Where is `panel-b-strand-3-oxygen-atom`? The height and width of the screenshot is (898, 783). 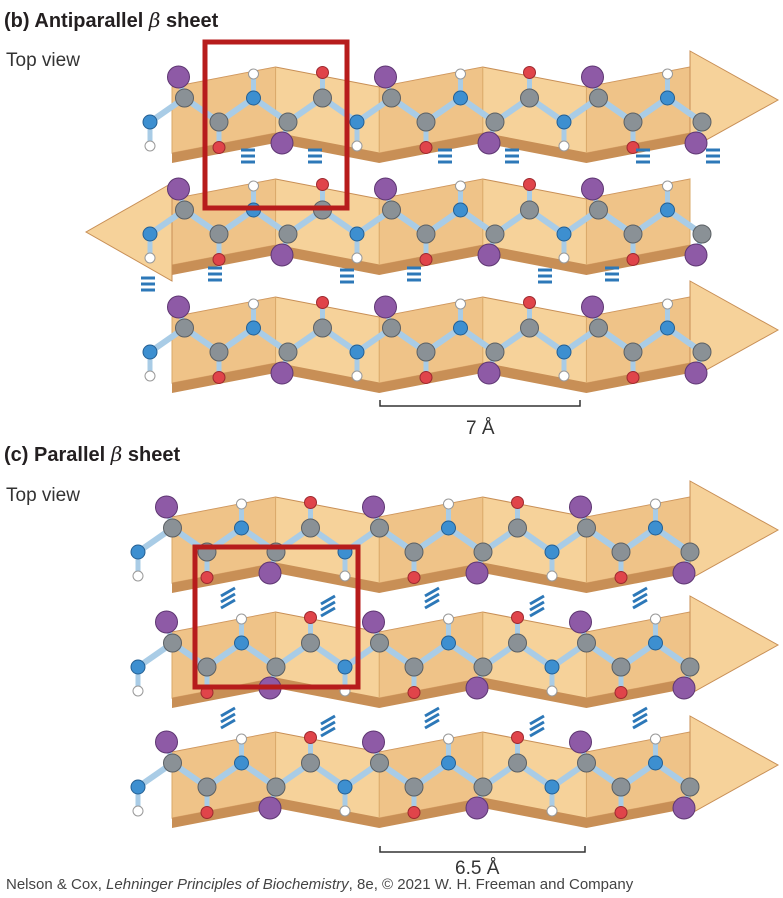
panel-b-strand-3-oxygen-atom is located at coordinates (529, 302).